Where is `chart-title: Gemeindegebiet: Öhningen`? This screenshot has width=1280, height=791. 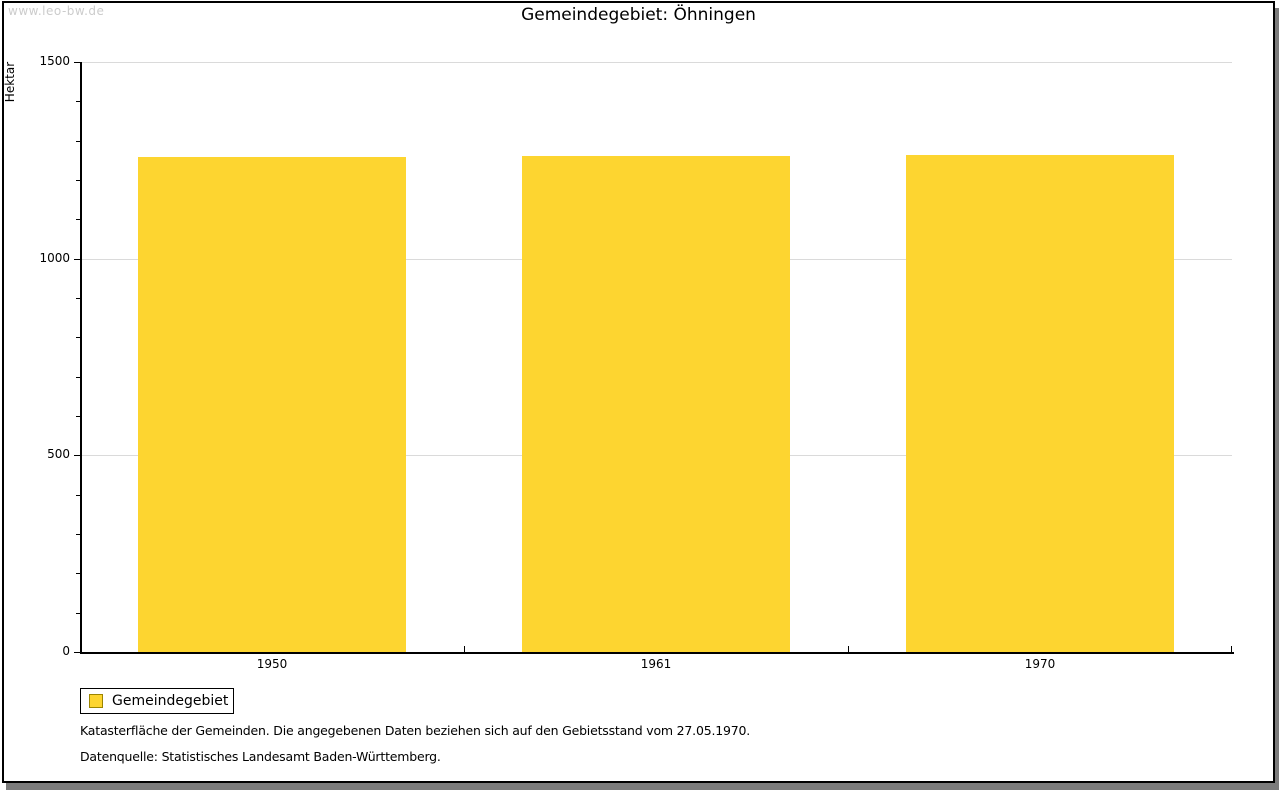 chart-title: Gemeindegebiet: Öhningen is located at coordinates (638, 15).